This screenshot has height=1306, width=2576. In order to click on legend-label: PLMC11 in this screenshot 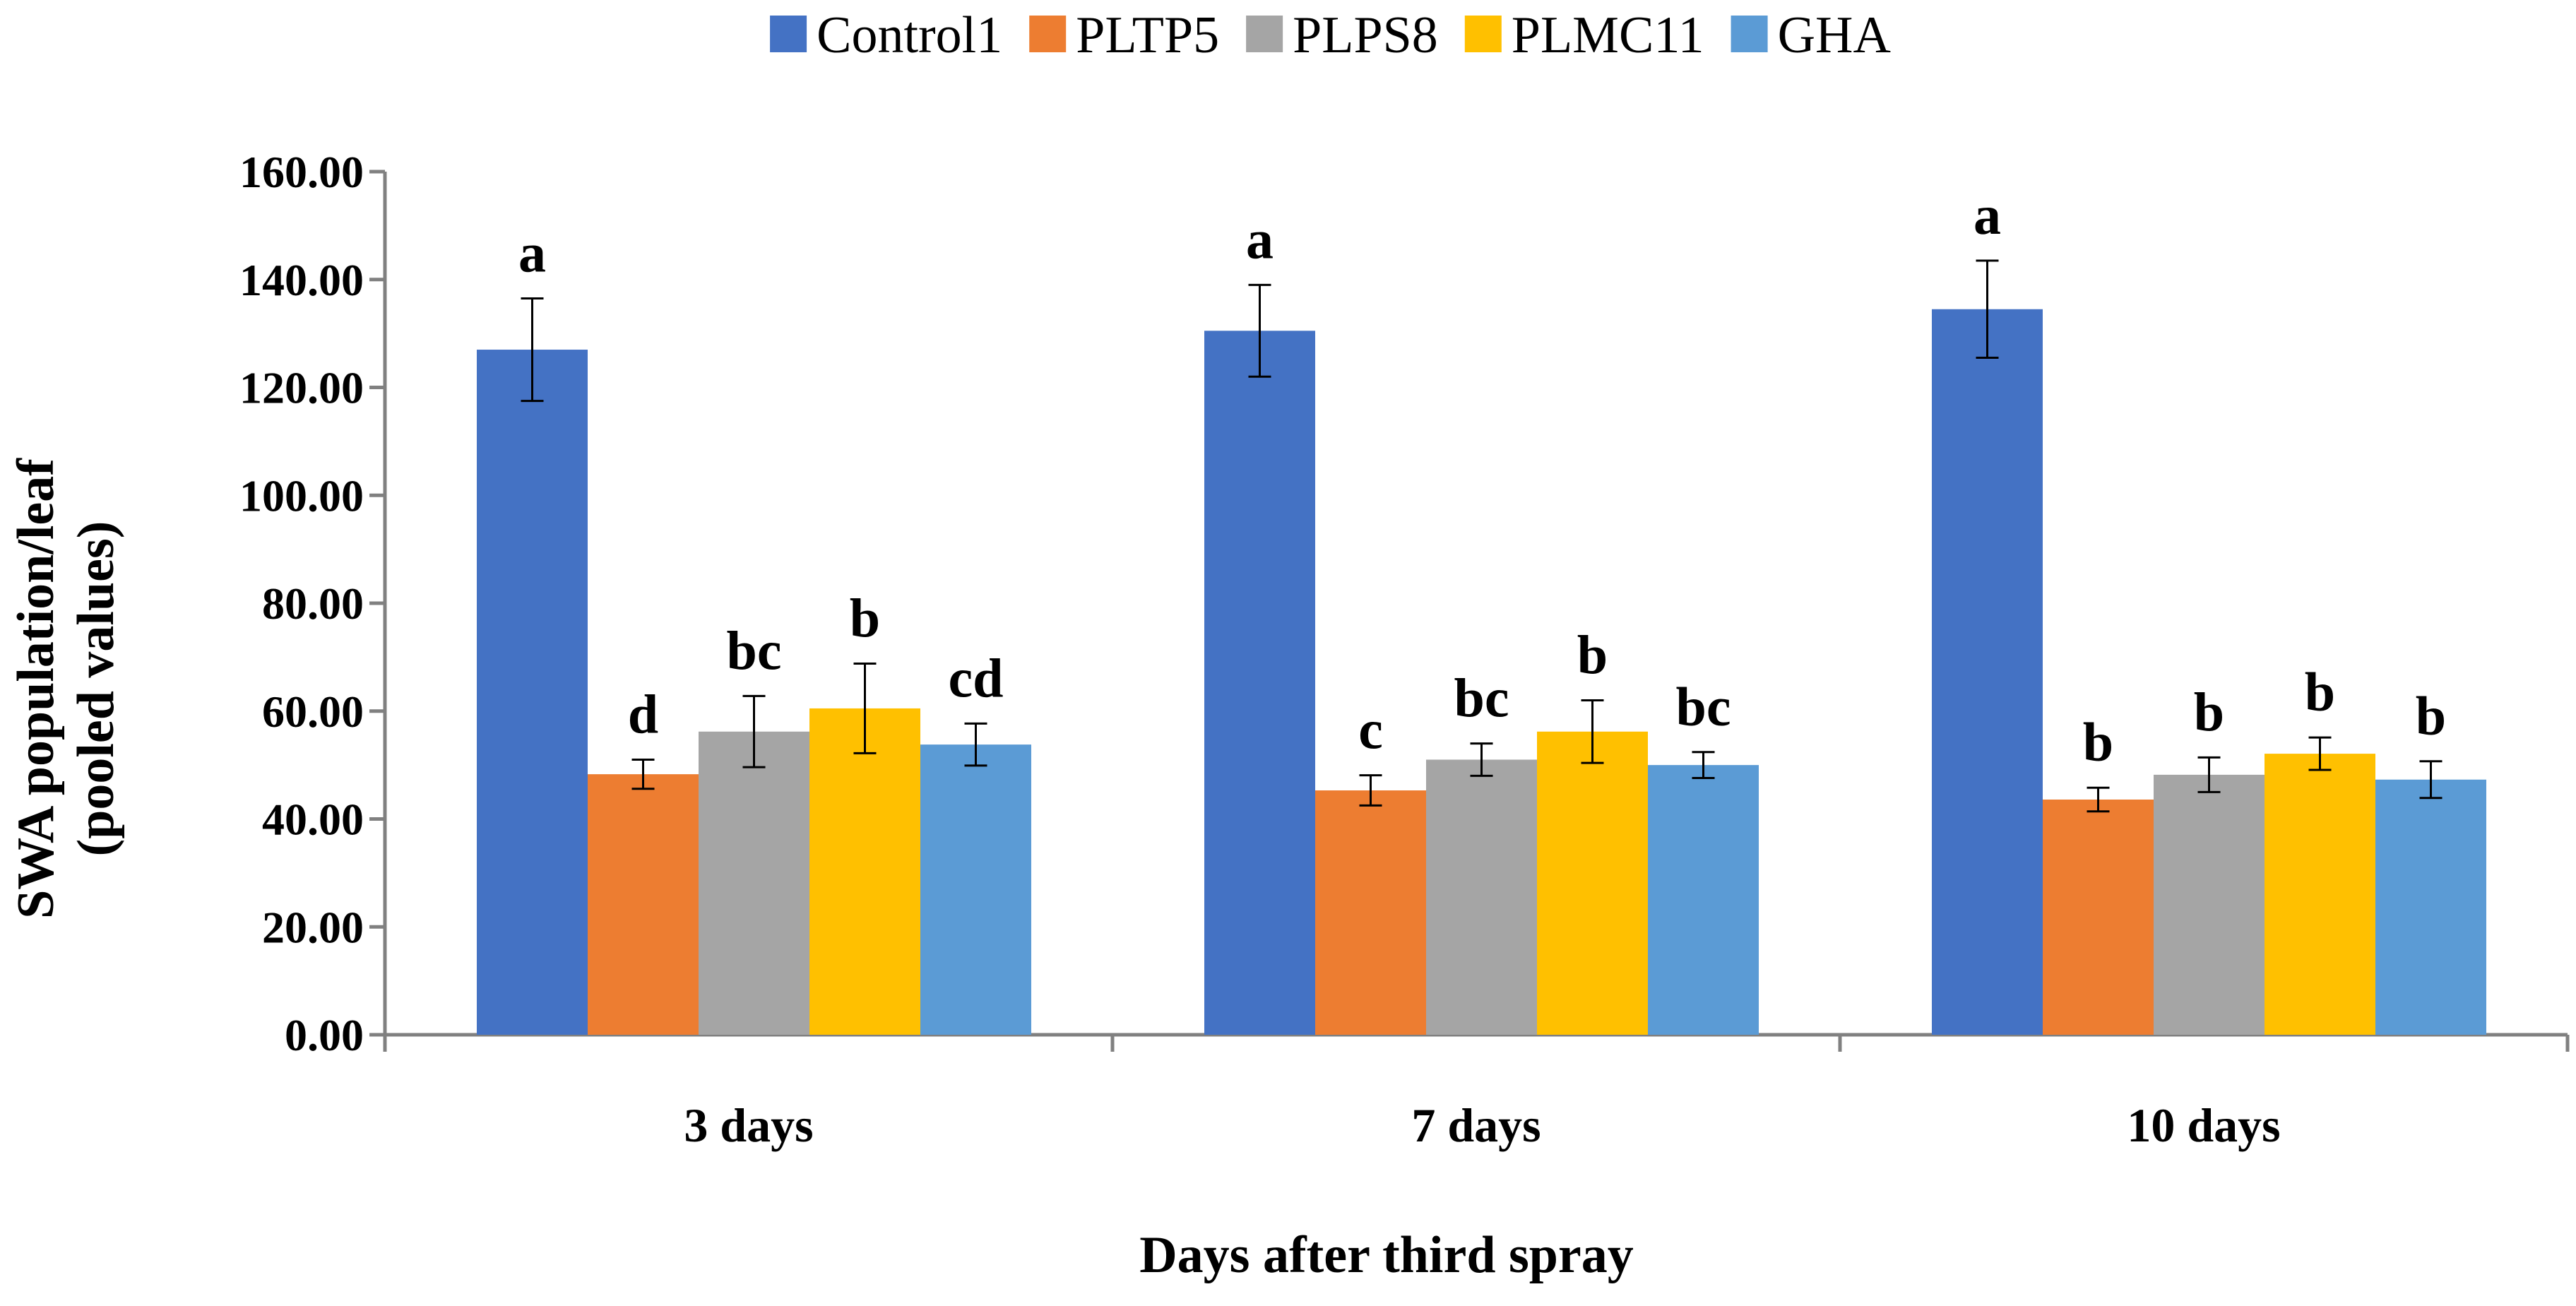, I will do `click(1608, 35)`.